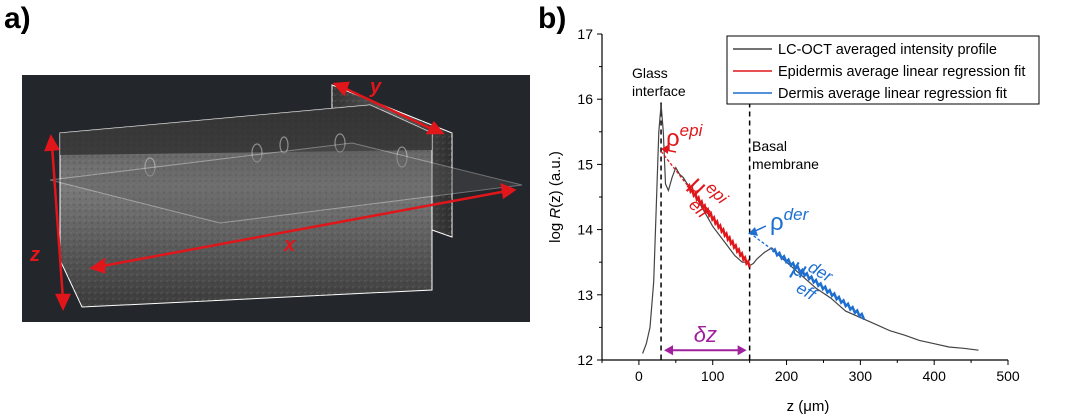 This screenshot has width=1067, height=418. Describe the element at coordinates (718, 225) in the screenshot. I see `epidermis-fit-band` at that location.